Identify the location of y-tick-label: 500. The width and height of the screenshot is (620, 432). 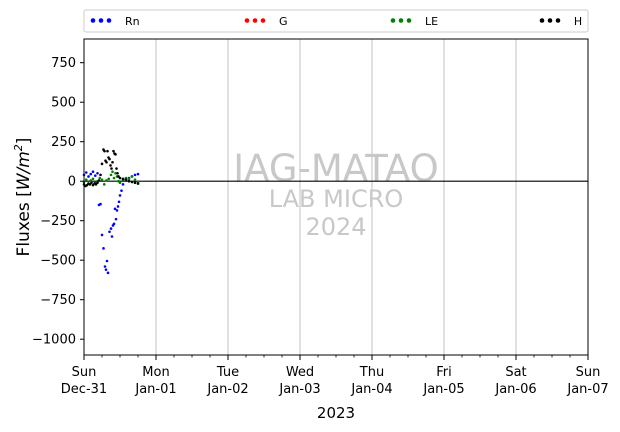
(63, 103).